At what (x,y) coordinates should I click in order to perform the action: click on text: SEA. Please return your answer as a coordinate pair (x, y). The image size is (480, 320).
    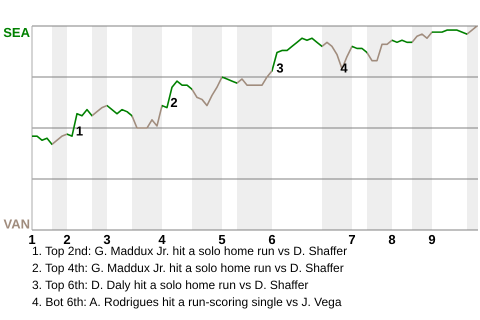
    Looking at the image, I should click on (17, 32).